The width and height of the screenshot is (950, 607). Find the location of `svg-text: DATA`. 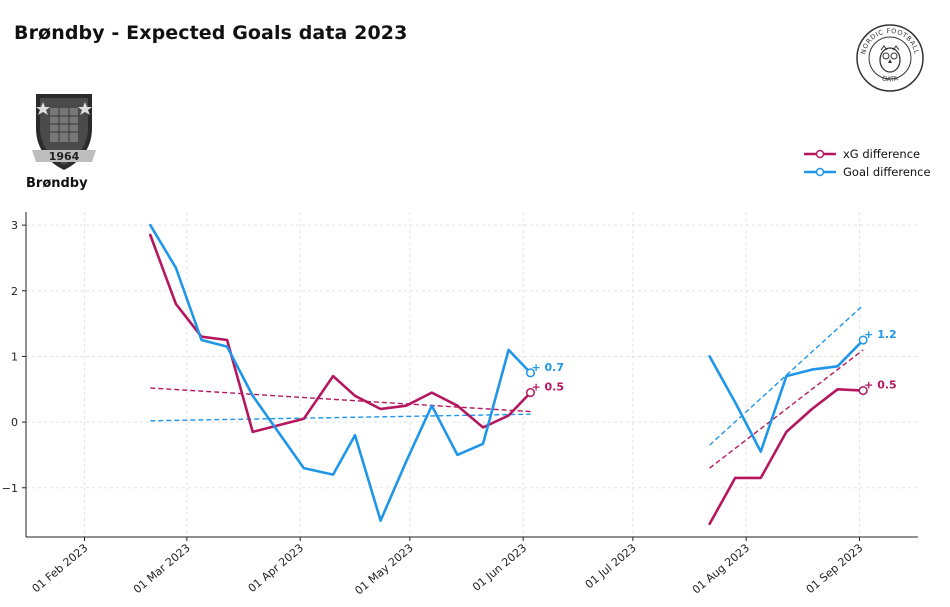

svg-text: DATA is located at coordinates (890, 79).